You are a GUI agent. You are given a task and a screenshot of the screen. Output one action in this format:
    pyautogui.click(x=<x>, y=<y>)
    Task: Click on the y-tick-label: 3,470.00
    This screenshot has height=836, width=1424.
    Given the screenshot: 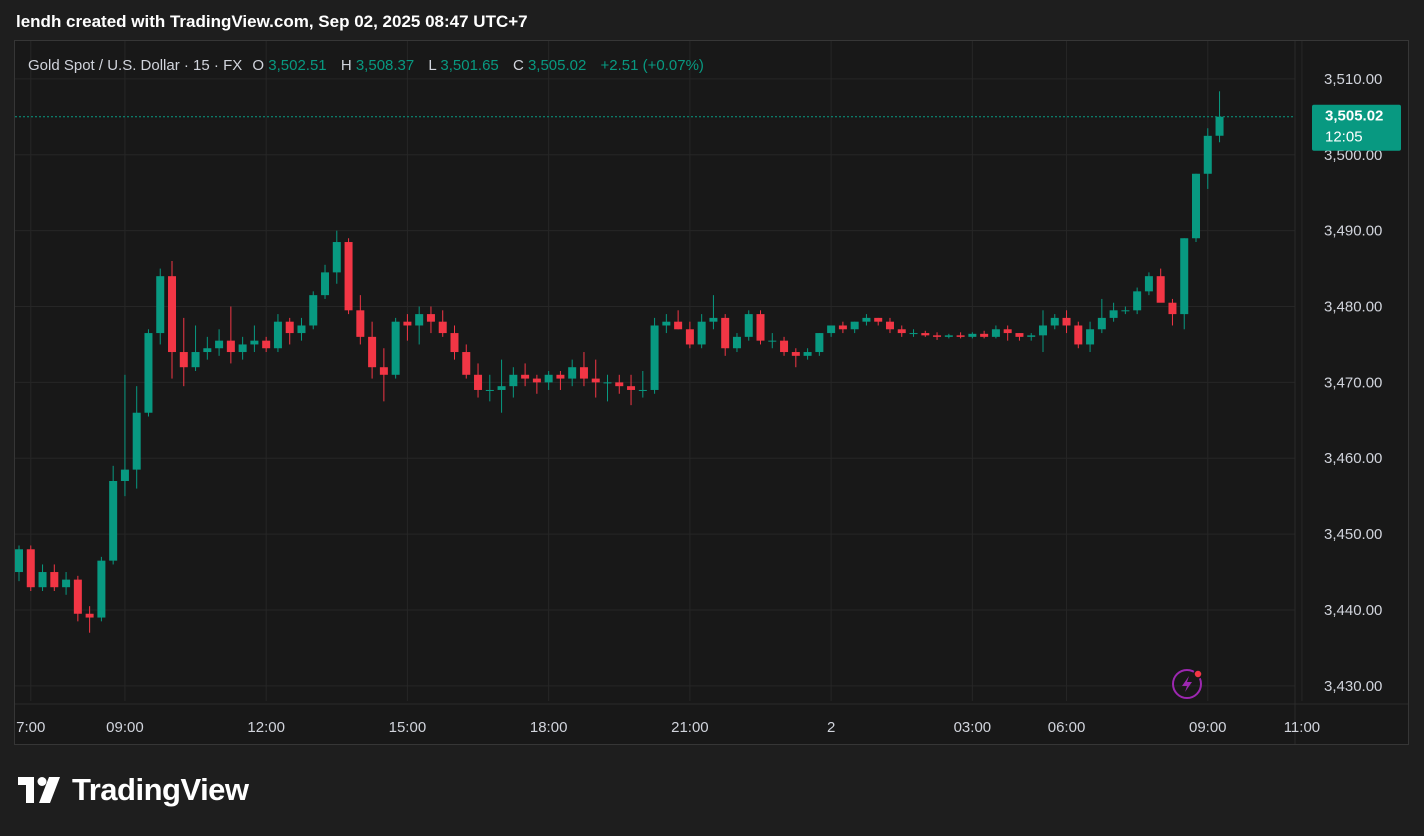 What is the action you would take?
    pyautogui.click(x=1353, y=382)
    